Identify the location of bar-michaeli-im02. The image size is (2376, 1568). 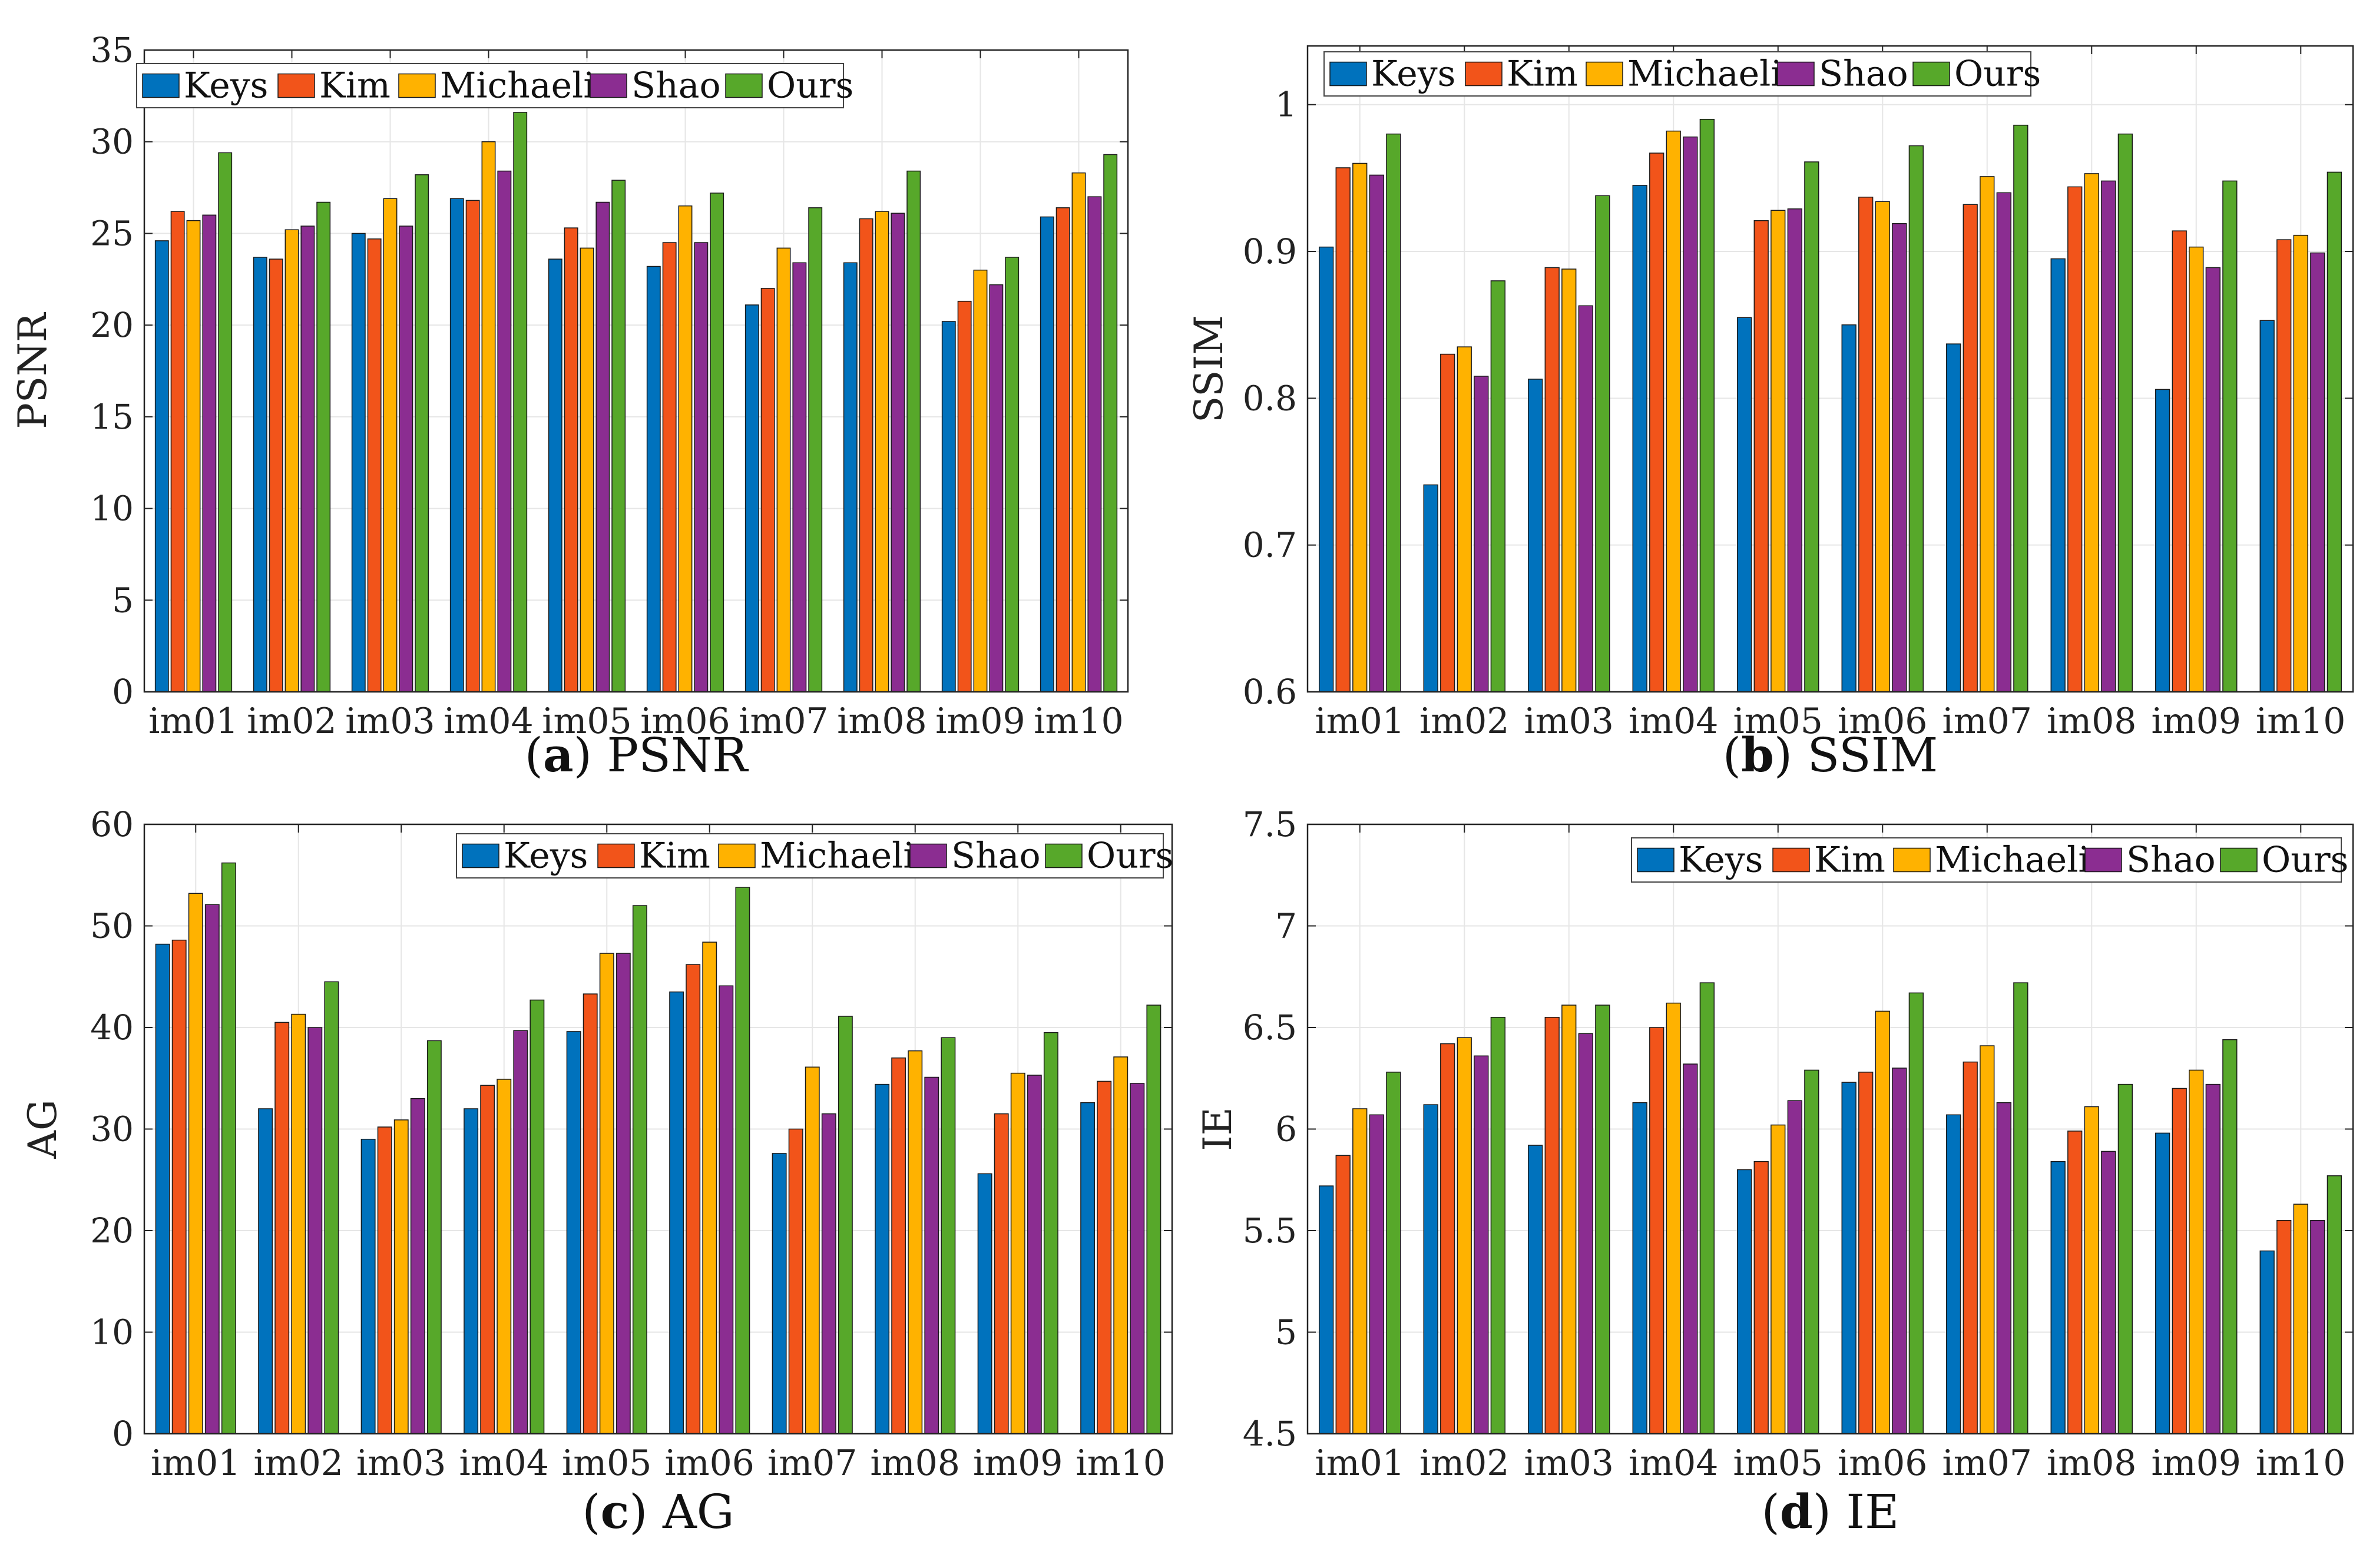
(291, 460).